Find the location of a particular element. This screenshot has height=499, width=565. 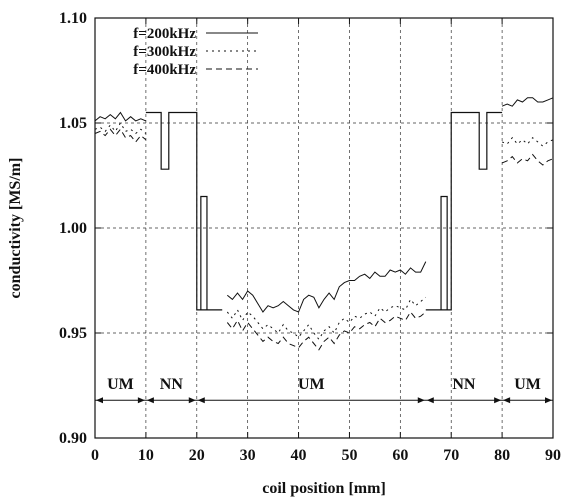

x-tick-label: 80 is located at coordinates (502, 455).